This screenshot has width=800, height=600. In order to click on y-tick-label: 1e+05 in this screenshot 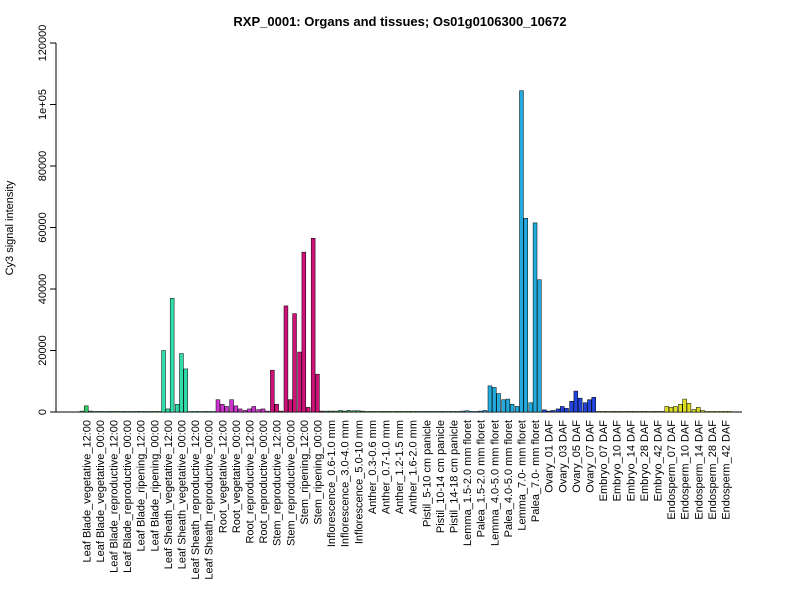, I will do `click(43, 104)`.